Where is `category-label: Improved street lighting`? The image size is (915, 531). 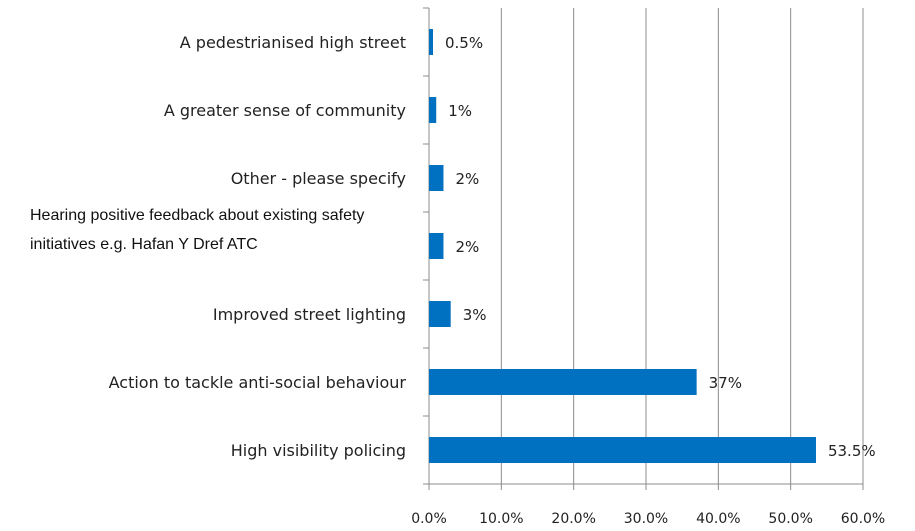
category-label: Improved street lighting is located at coordinates (309, 314).